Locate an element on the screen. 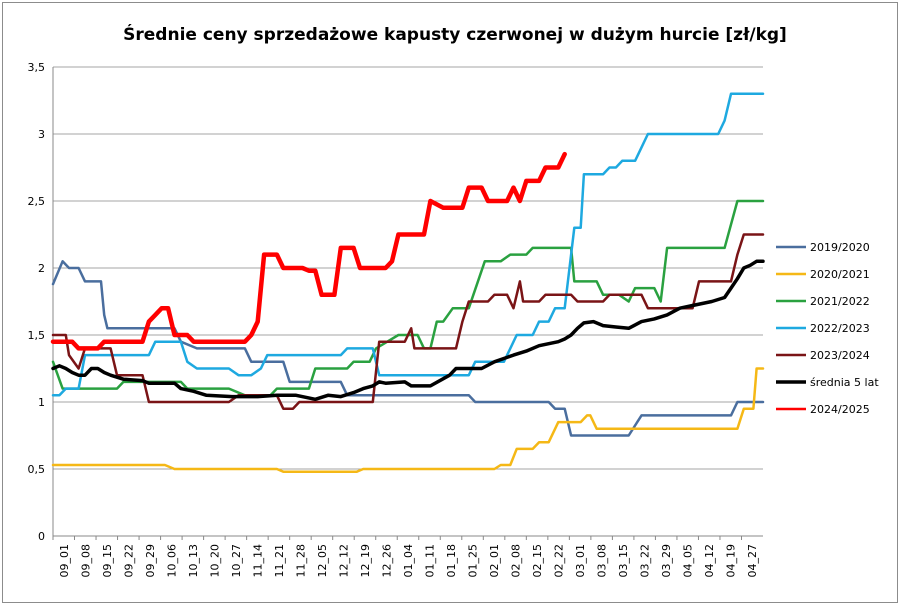 This screenshot has height=605, width=900. x-tick-label: 01_18 is located at coordinates (451, 561).